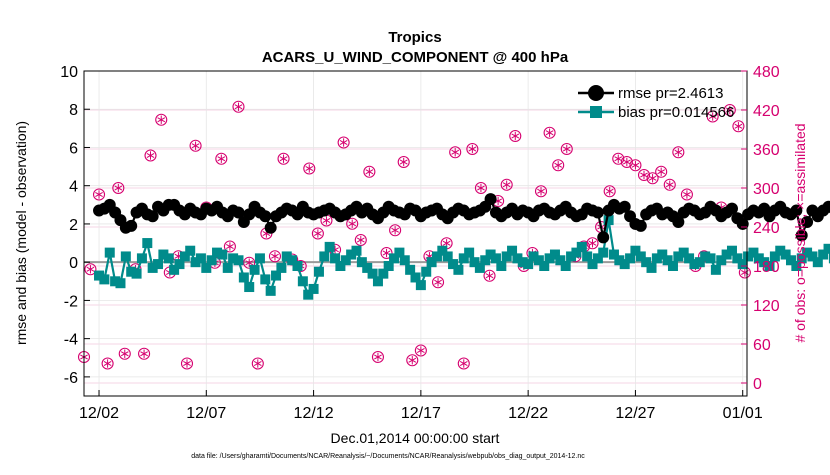 The width and height of the screenshot is (830, 475). Describe the element at coordinates (314, 413) in the screenshot. I see `x-tick-label: 12/12` at that location.